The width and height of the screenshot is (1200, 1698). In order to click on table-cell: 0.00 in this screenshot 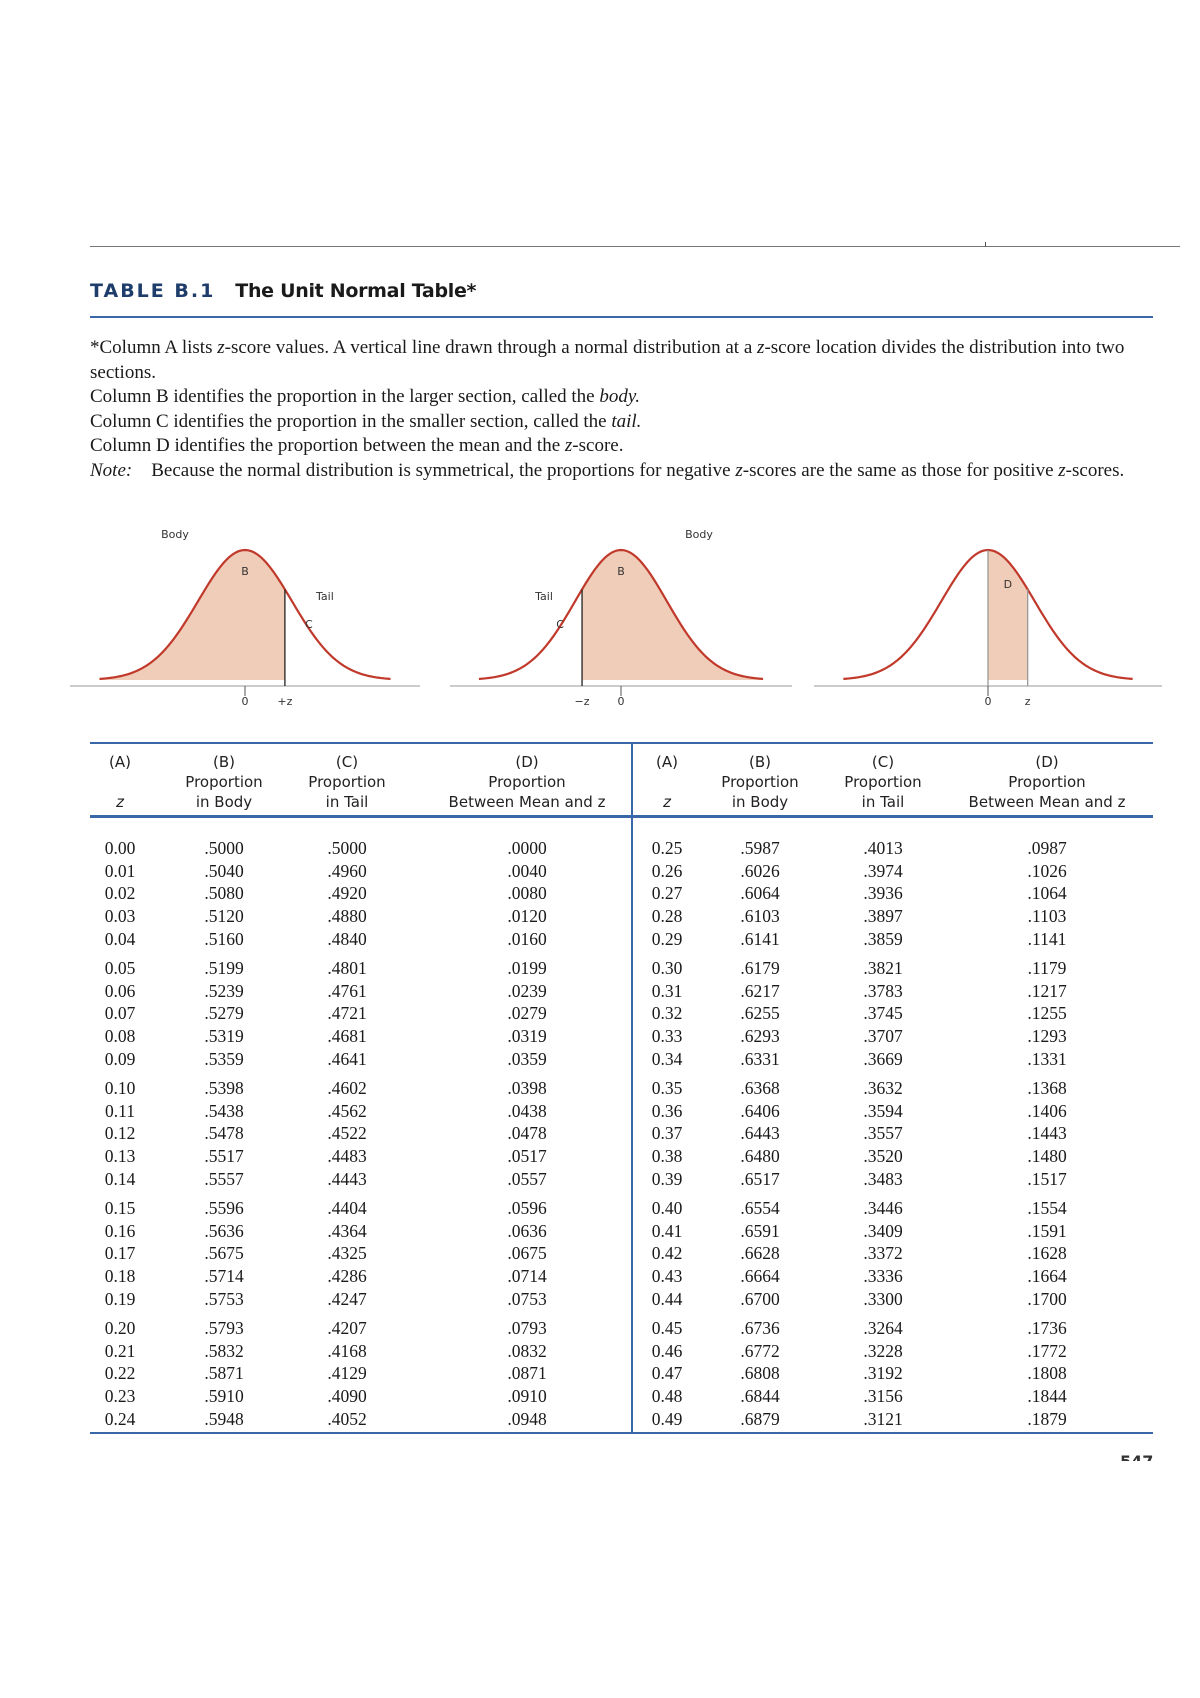, I will do `click(120, 848)`.